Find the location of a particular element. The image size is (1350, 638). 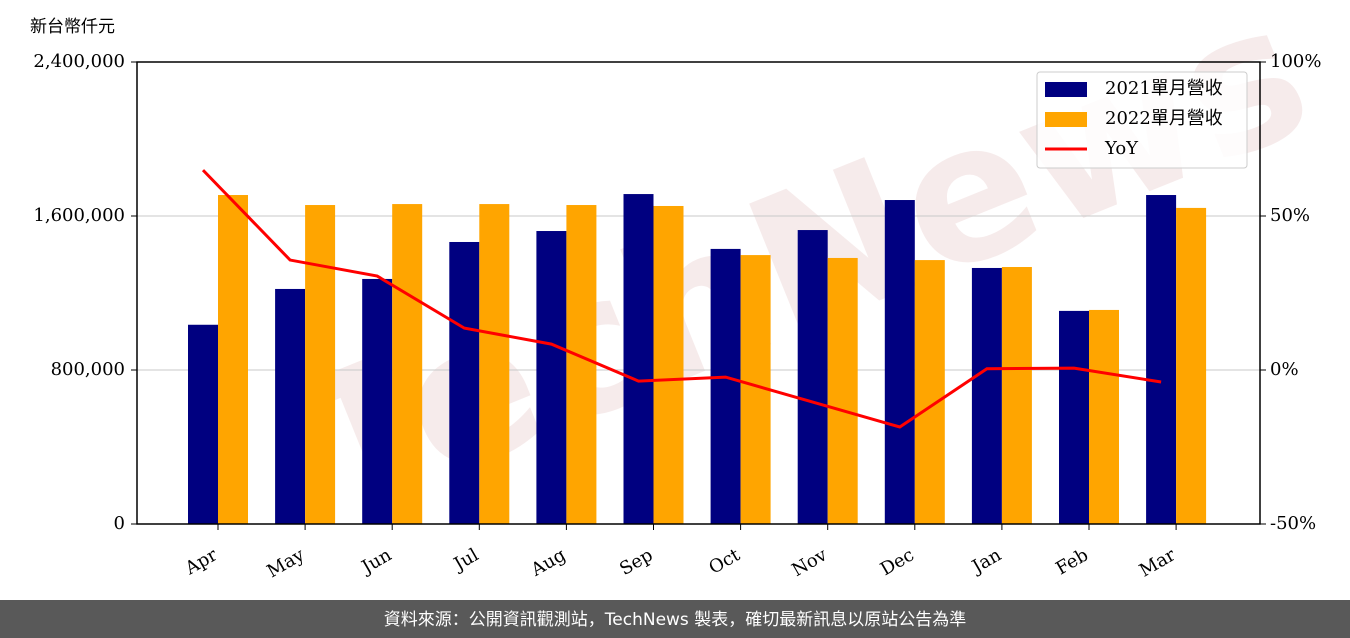

y-tick-label: 0 is located at coordinates (119, 523).